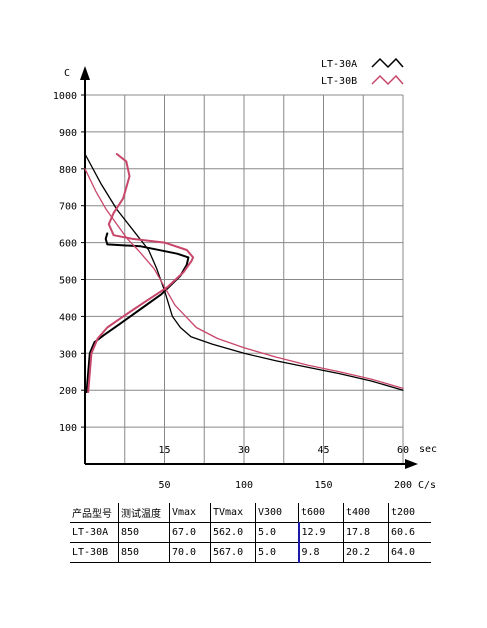  I want to click on table-cell: LT-30B, so click(94, 552).